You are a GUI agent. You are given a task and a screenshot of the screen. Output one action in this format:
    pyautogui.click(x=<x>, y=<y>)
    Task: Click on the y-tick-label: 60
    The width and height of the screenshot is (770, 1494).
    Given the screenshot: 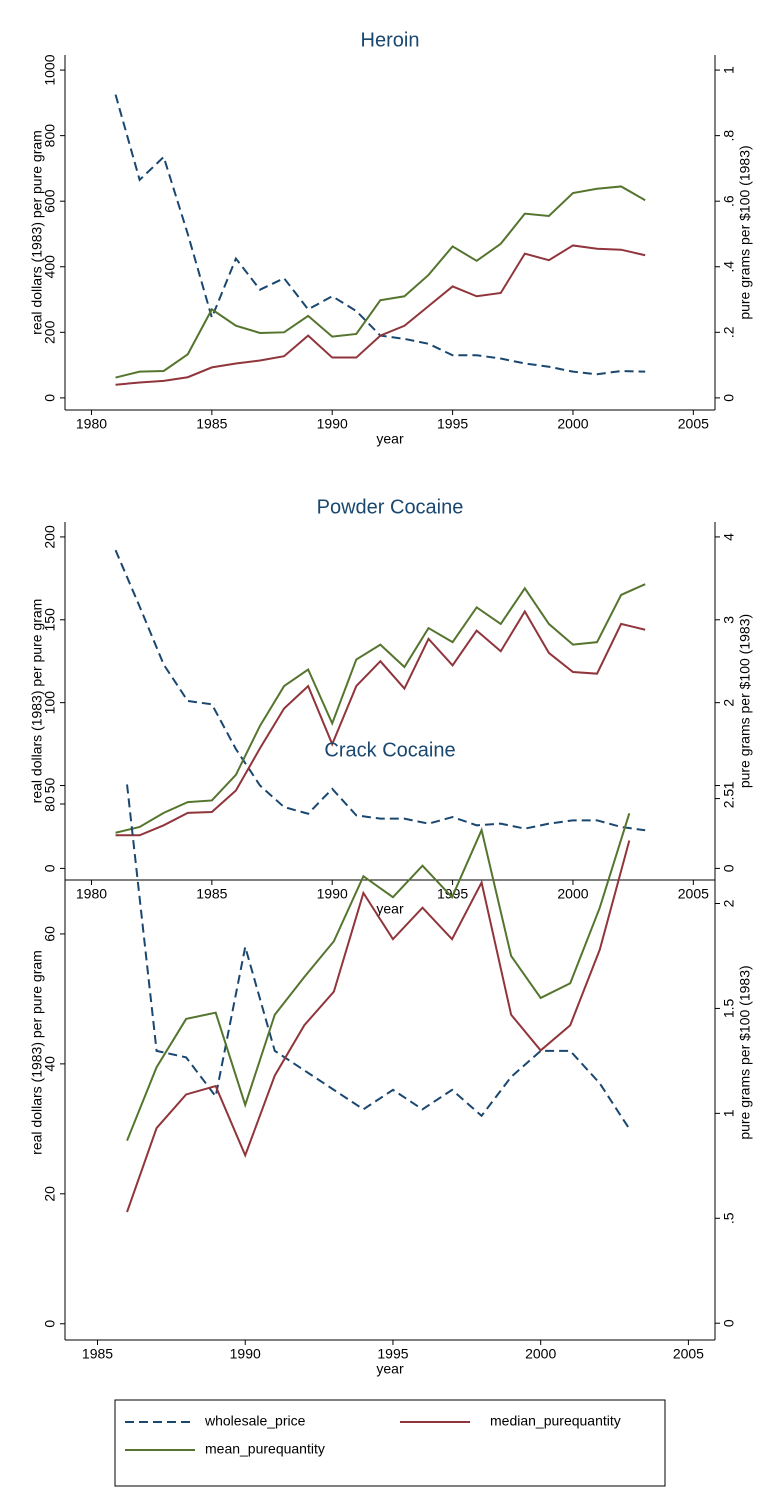 What is the action you would take?
    pyautogui.click(x=50, y=934)
    